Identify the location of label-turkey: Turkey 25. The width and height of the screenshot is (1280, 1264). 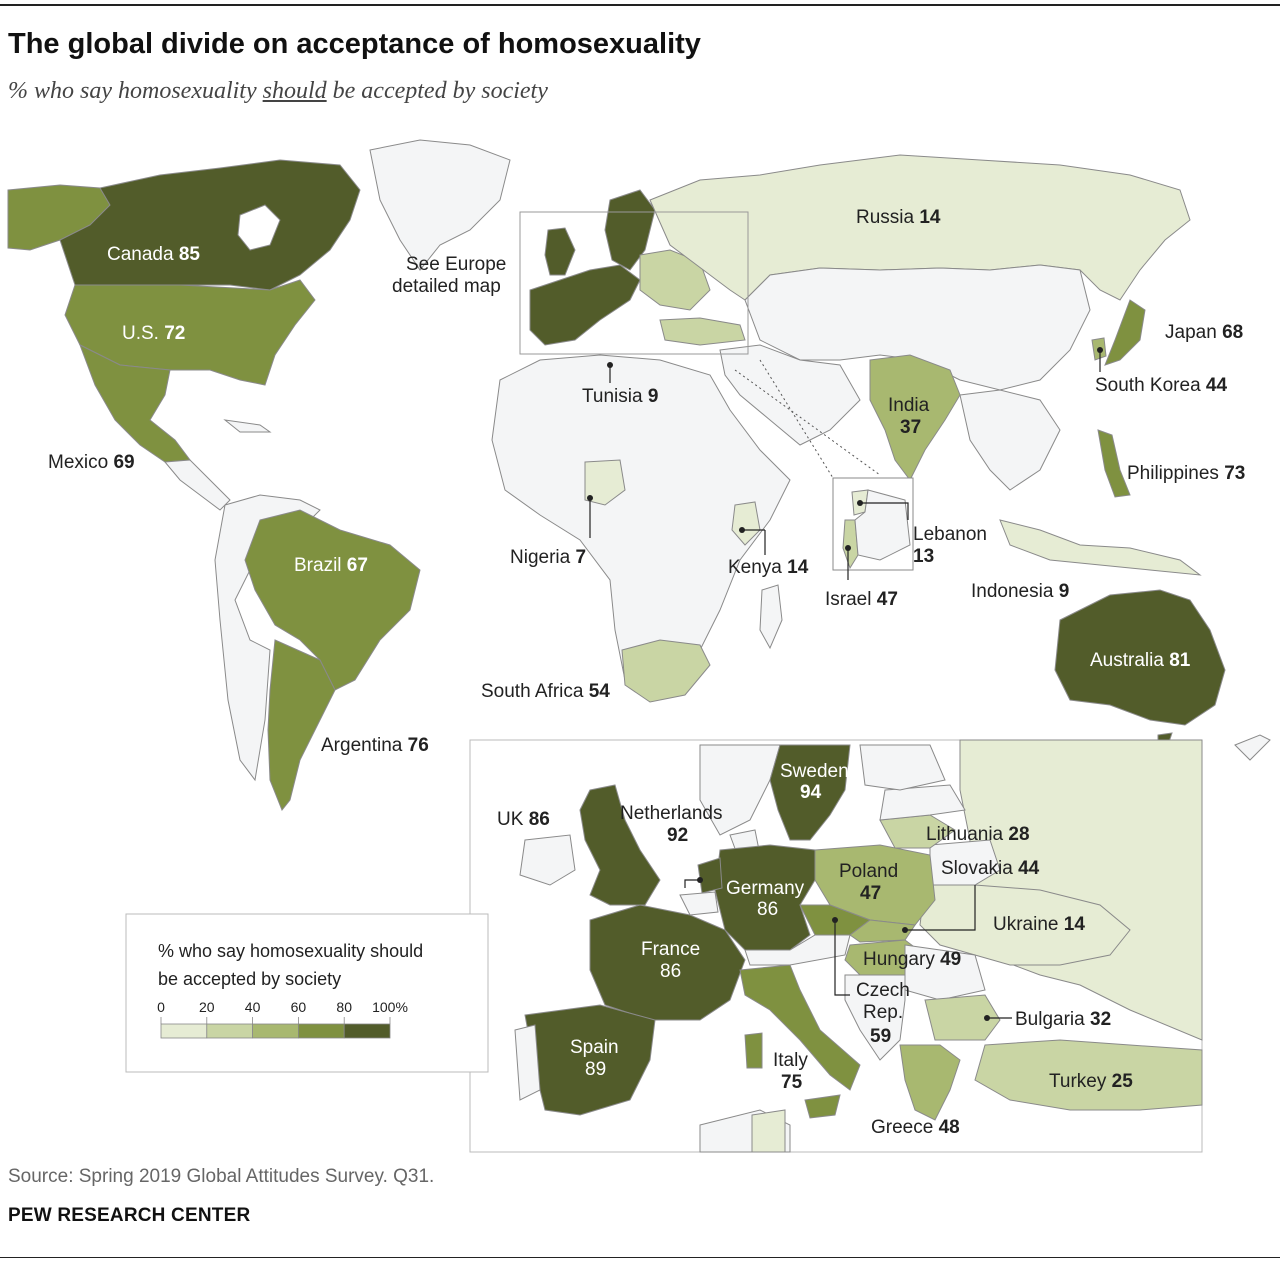
(1091, 1081).